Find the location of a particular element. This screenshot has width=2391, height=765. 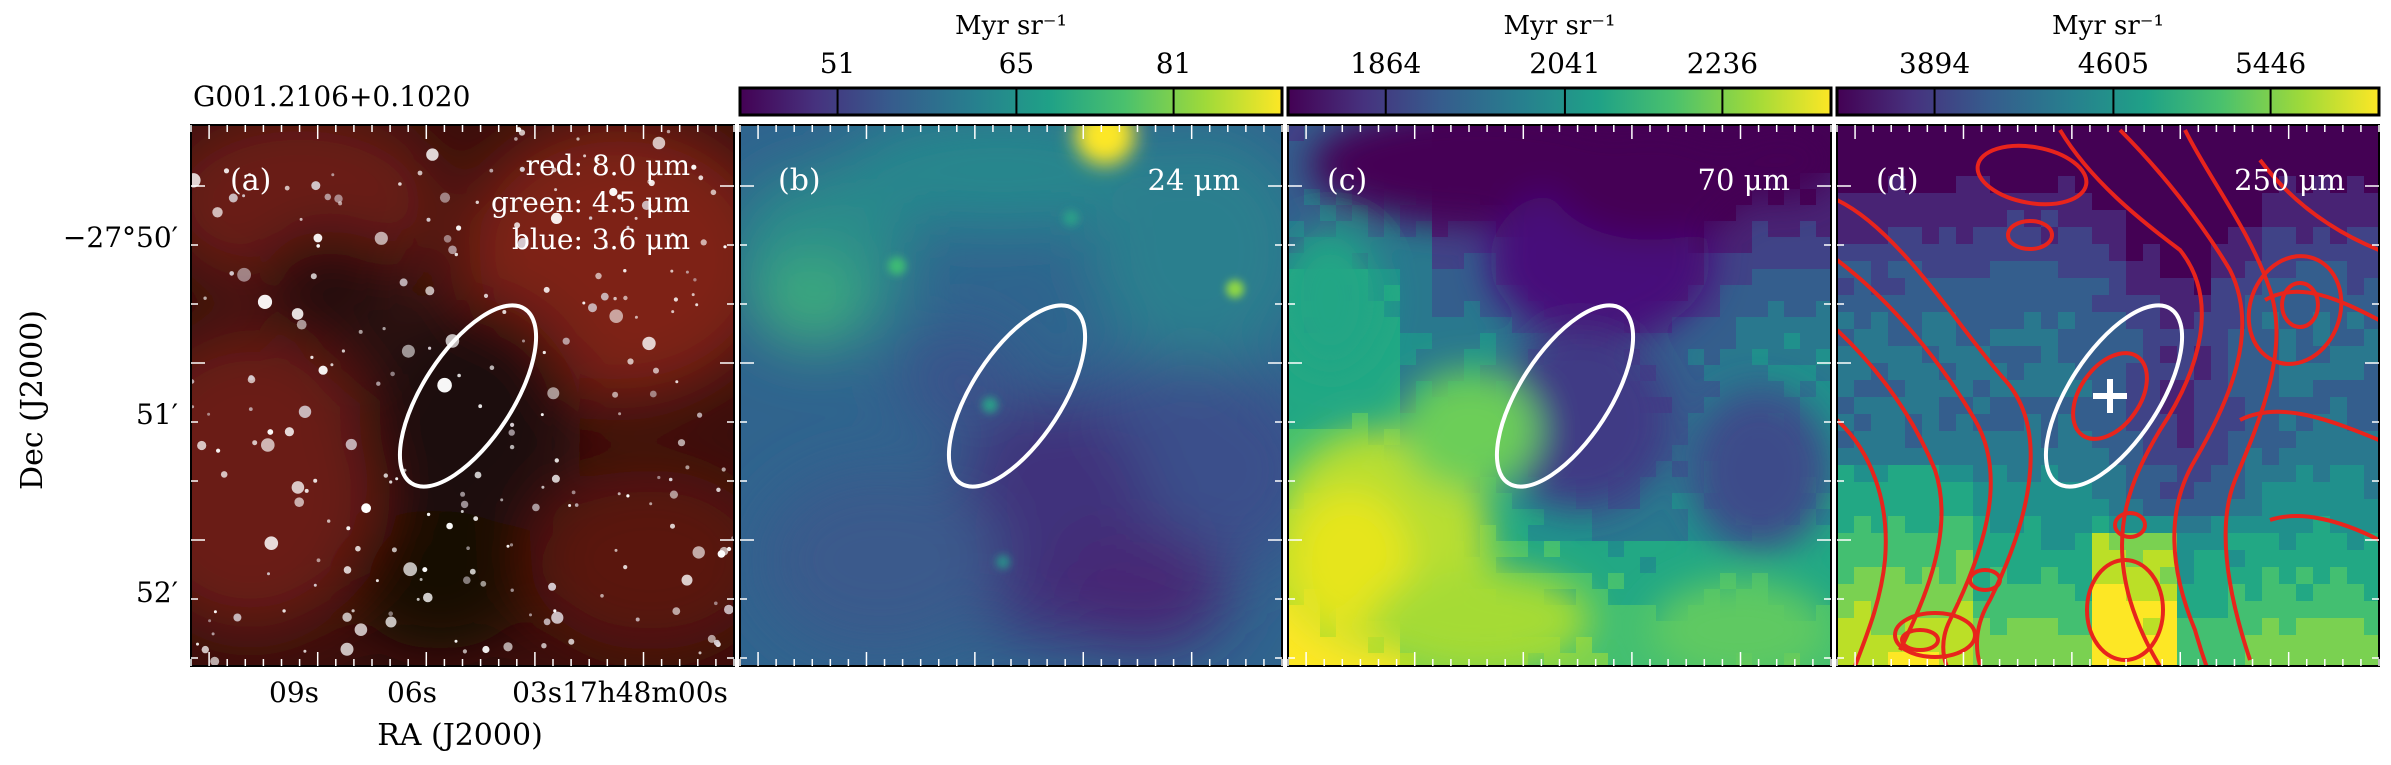

colorbar-unit: Myr sr⁻¹ is located at coordinates (2108, 26).